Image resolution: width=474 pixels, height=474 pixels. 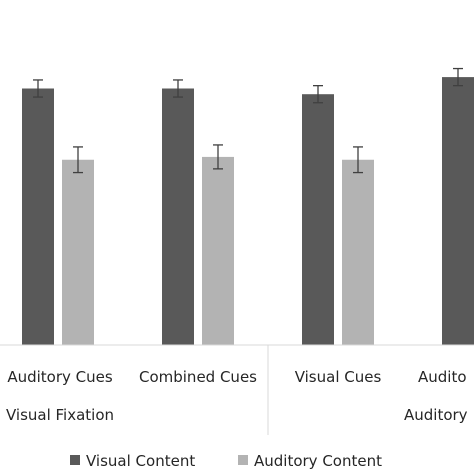 What do you see at coordinates (60, 415) in the screenshot?
I see `group-label-visual-fixation: Visual Fixation` at bounding box center [60, 415].